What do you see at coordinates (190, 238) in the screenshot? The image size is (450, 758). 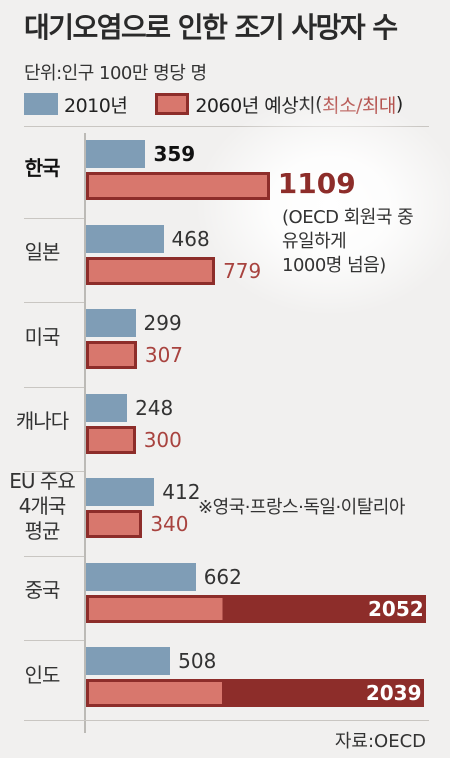 I see `value-label-2010: 468` at bounding box center [190, 238].